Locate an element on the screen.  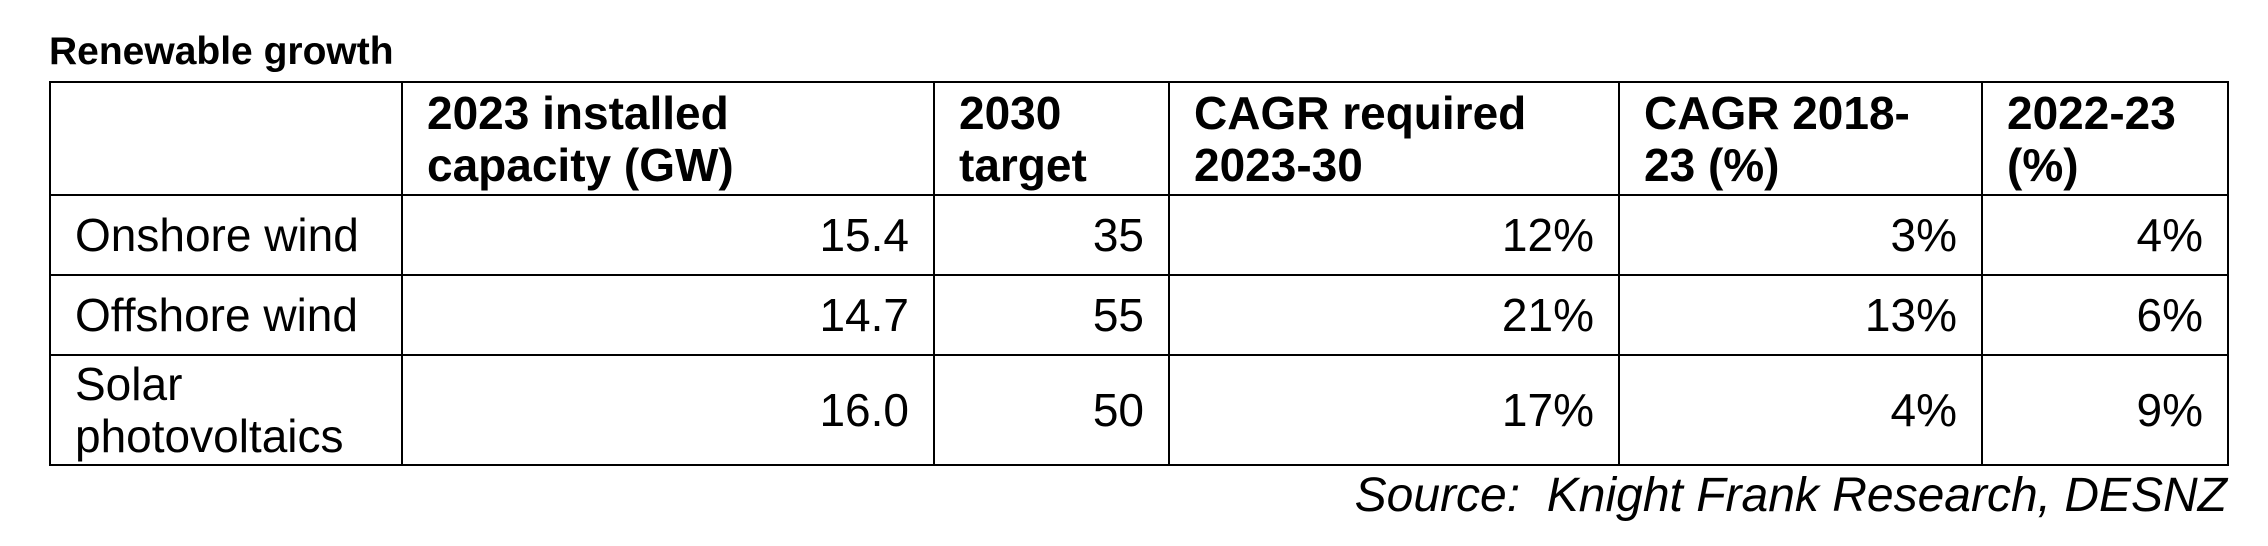
header-cell: 2022-23 (%) is located at coordinates (2105, 138).